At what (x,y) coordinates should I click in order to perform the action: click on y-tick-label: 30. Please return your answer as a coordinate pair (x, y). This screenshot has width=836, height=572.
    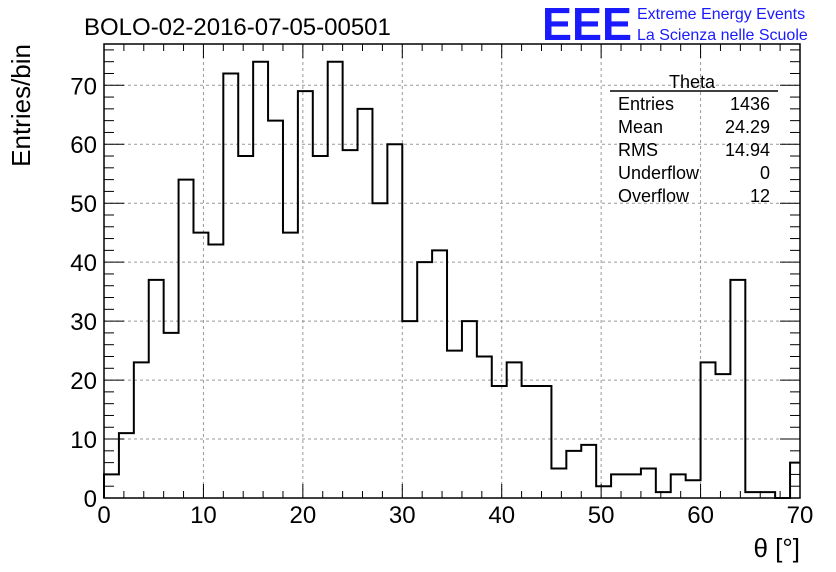
    Looking at the image, I should click on (83, 322).